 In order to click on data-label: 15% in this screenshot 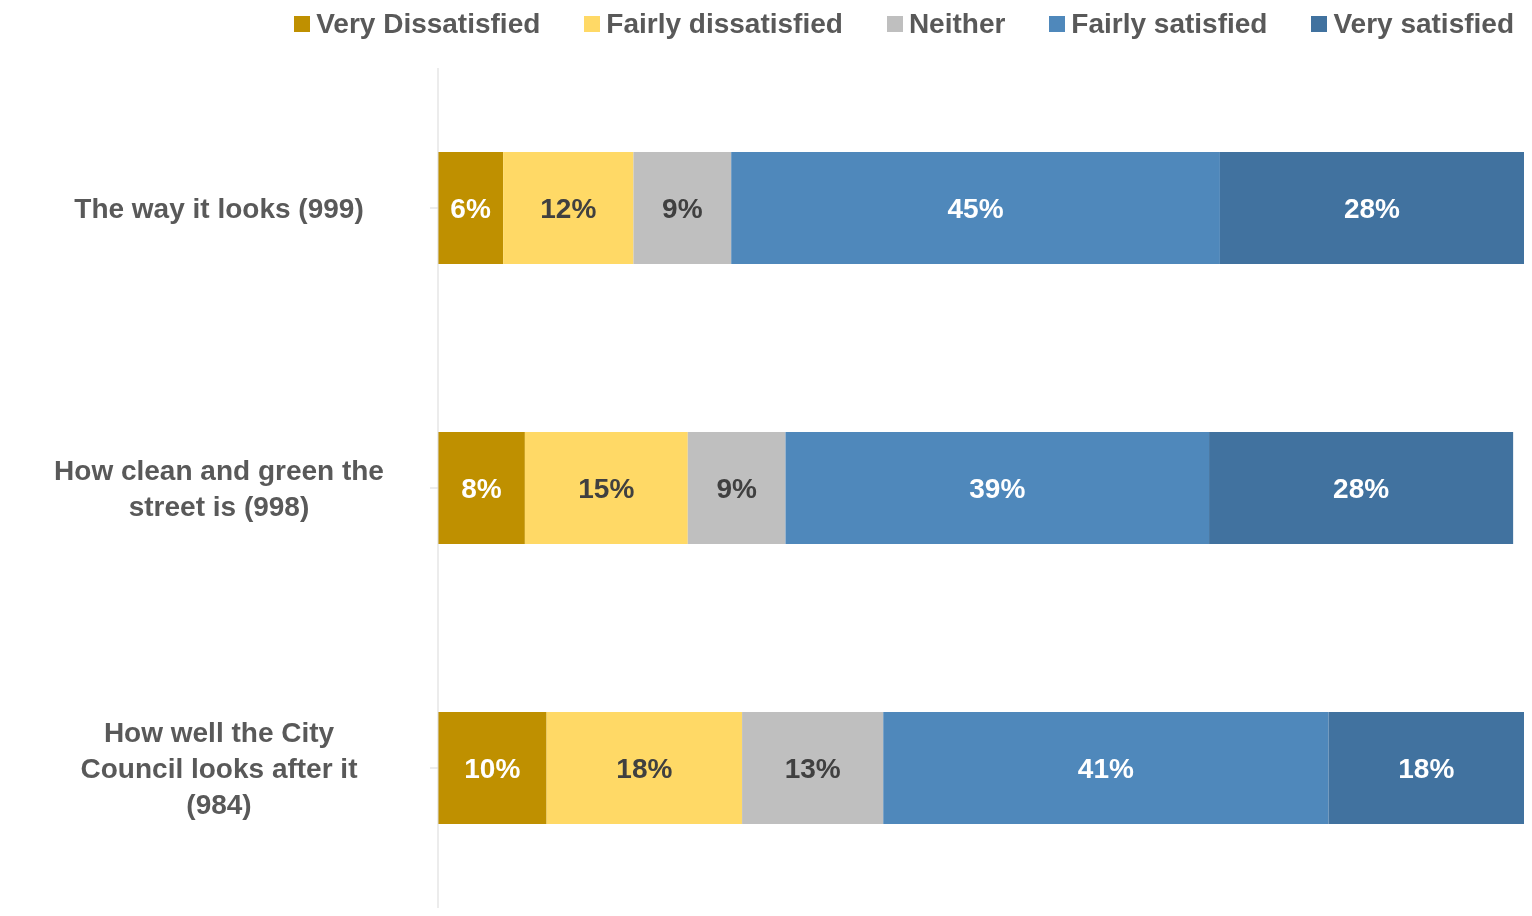, I will do `click(606, 488)`.